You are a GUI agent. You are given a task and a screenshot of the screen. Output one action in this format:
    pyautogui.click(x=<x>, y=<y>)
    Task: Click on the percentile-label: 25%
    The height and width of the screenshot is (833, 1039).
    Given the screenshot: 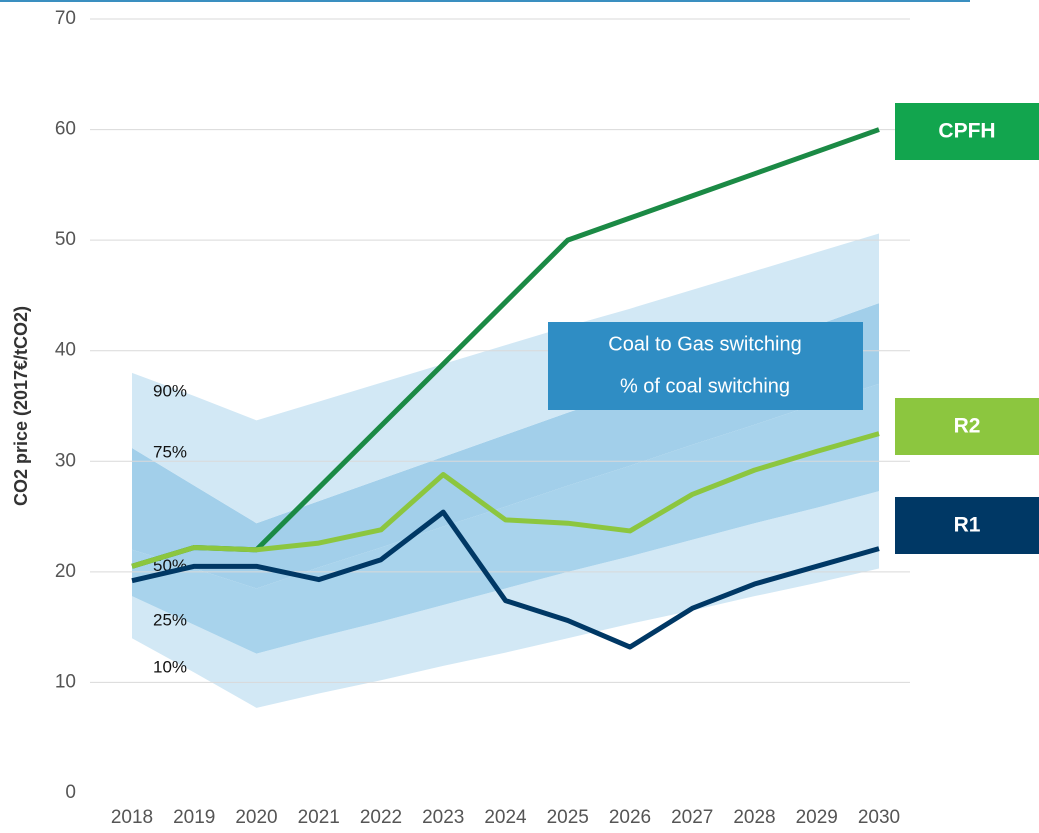 What is the action you would take?
    pyautogui.click(x=170, y=620)
    